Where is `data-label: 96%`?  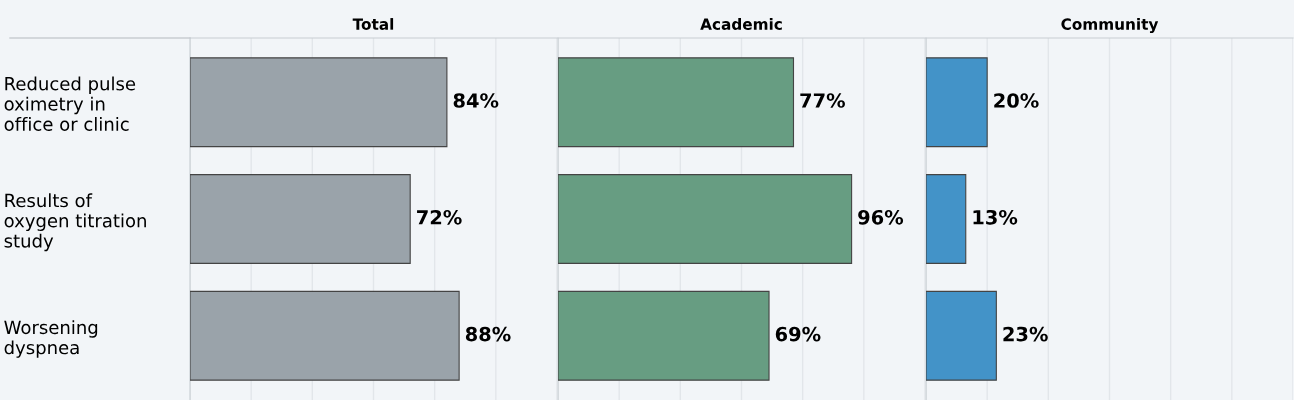 data-label: 96% is located at coordinates (881, 217).